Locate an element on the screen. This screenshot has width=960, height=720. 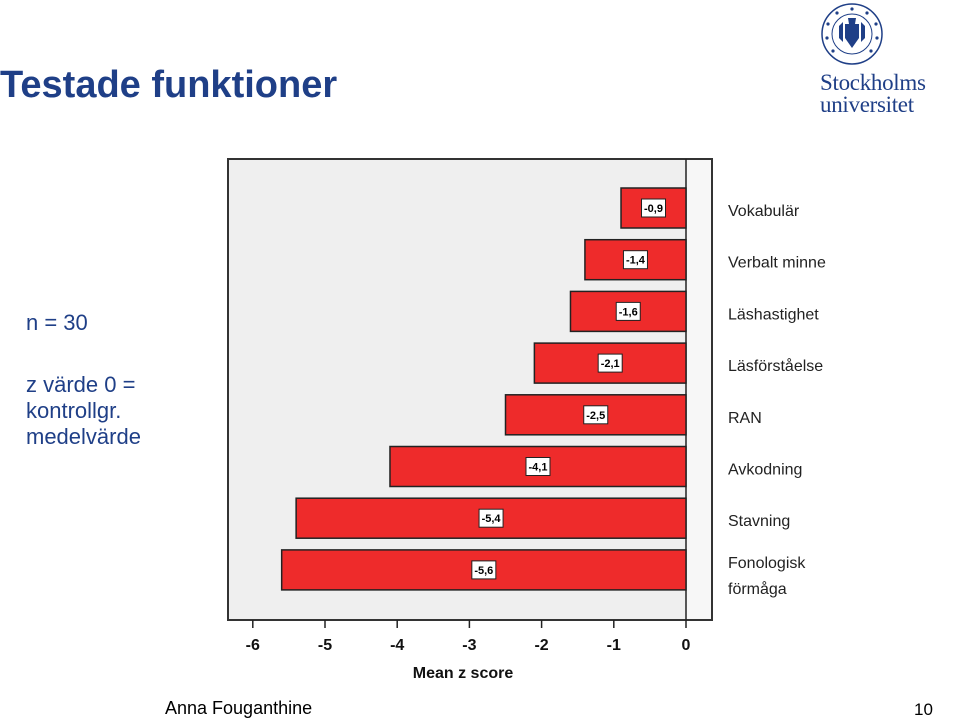
data-label-6: -4,1 is located at coordinates (538, 468).